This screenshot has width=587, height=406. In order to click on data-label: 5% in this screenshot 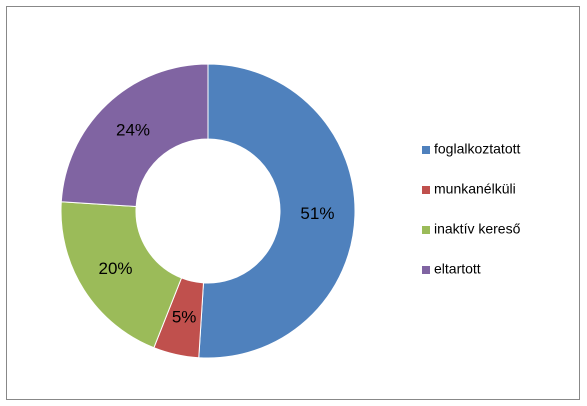, I will do `click(184, 316)`.